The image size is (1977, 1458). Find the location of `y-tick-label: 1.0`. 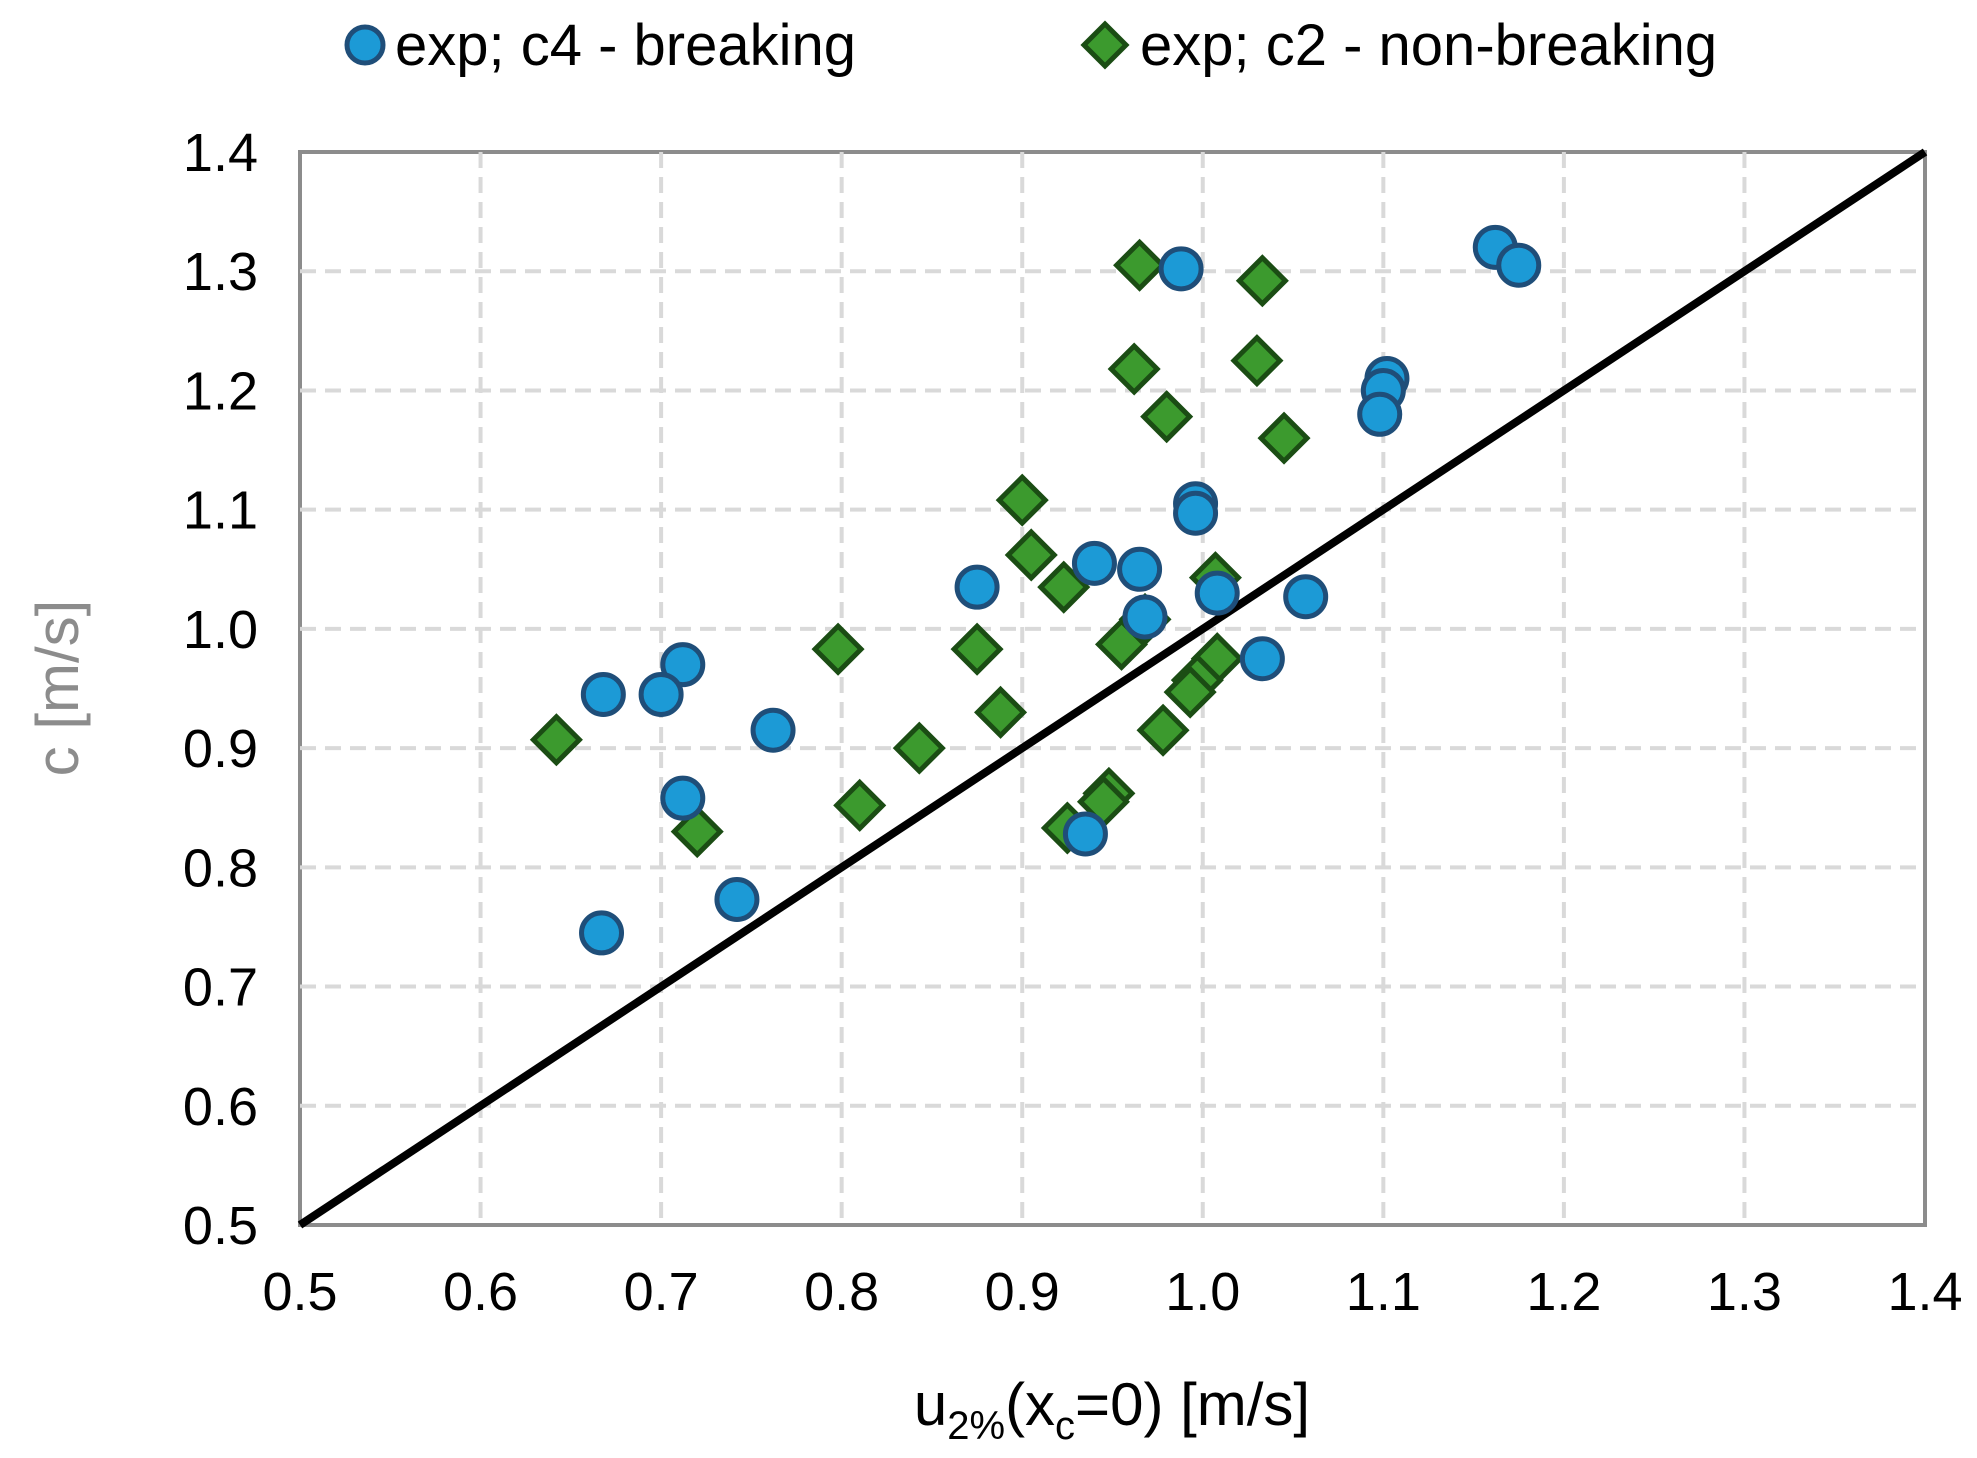

y-tick-label: 1.0 is located at coordinates (220, 630).